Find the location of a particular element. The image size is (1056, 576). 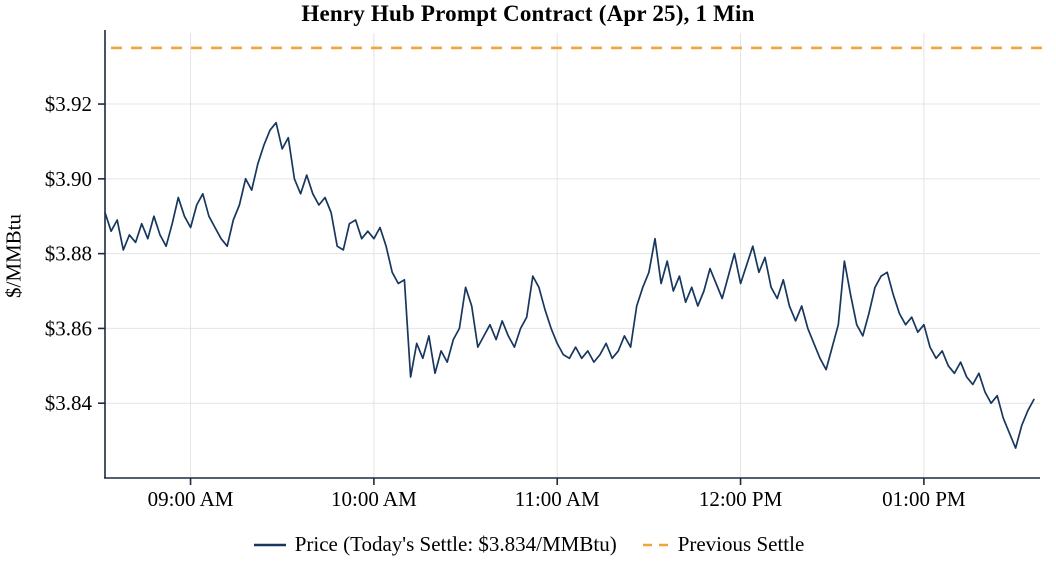

y-tick-label: $3.88 is located at coordinates (68, 254).